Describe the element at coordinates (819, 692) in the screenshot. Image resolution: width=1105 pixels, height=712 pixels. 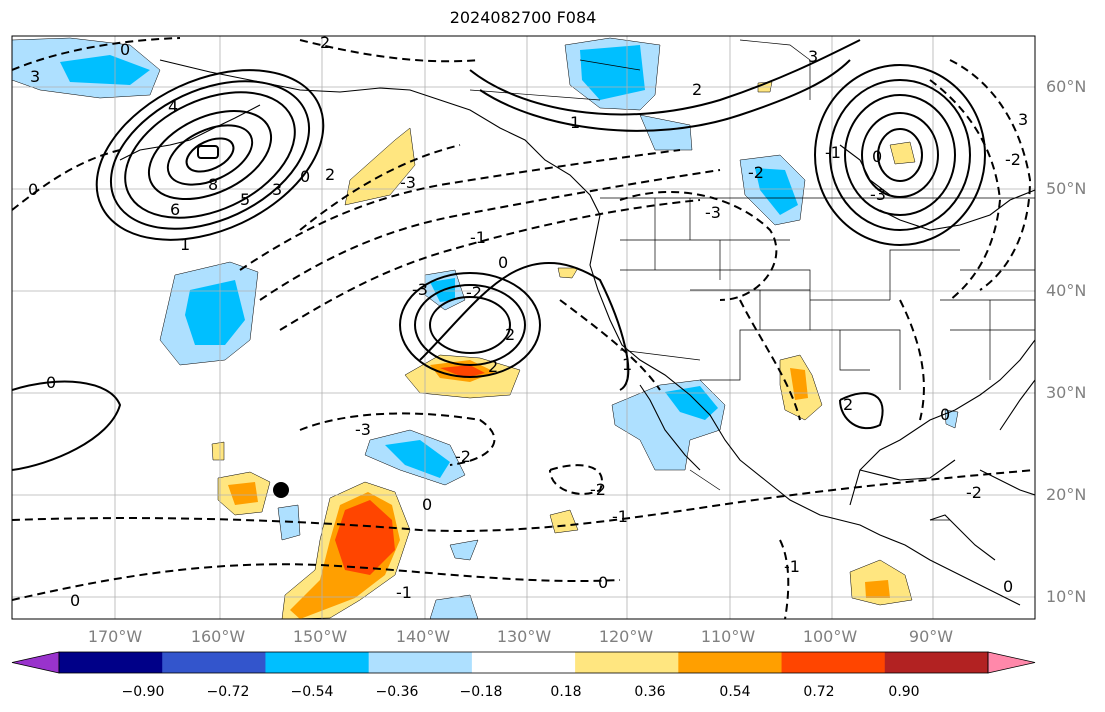
I see `colorbar-tick-label: 0.72` at that location.